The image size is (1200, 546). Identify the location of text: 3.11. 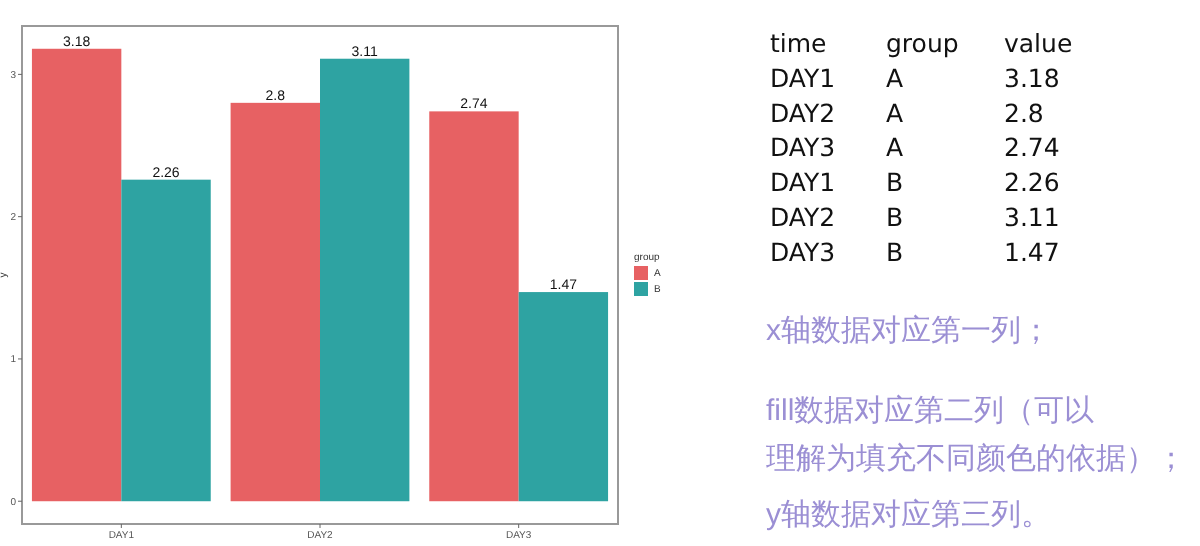
(1032, 217).